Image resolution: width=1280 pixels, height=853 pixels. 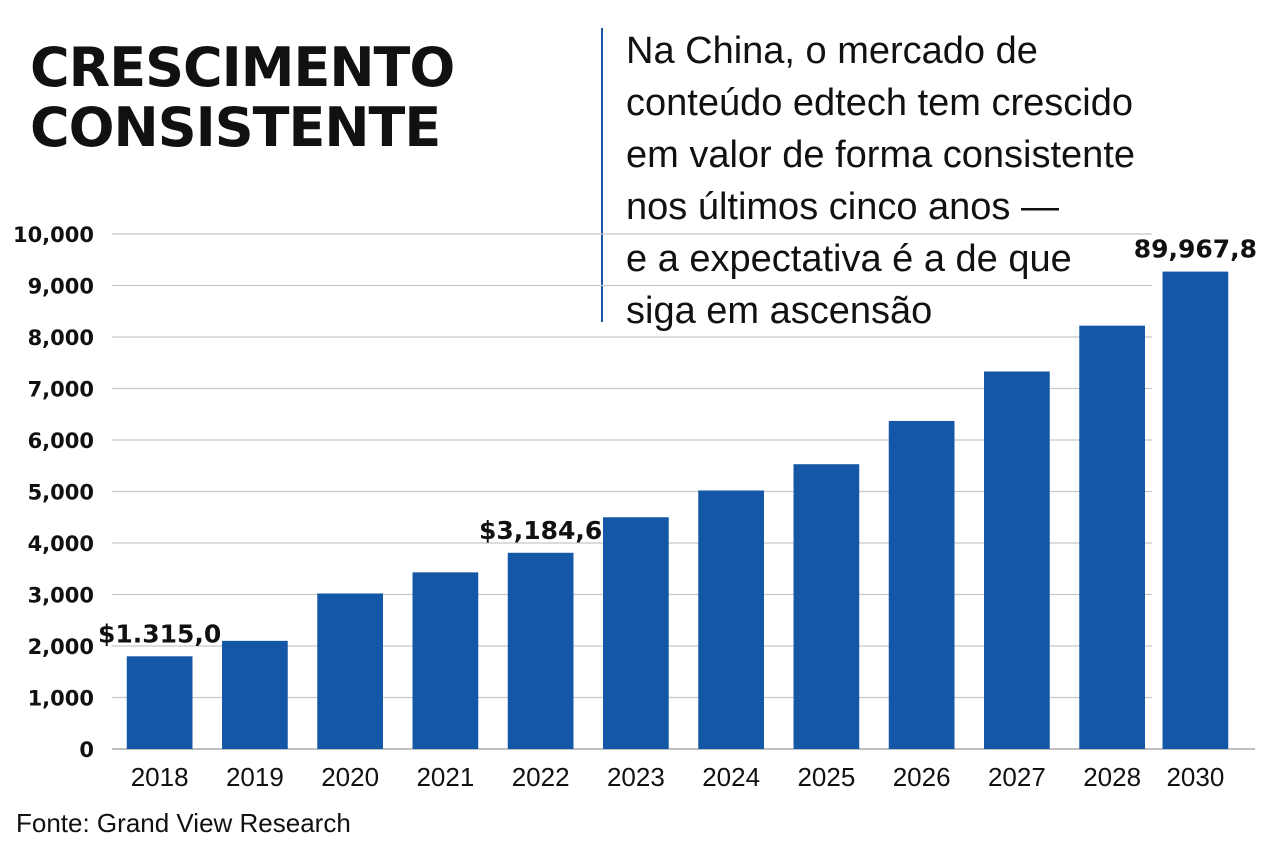 What do you see at coordinates (1112, 777) in the screenshot?
I see `x-tick-label: 2028` at bounding box center [1112, 777].